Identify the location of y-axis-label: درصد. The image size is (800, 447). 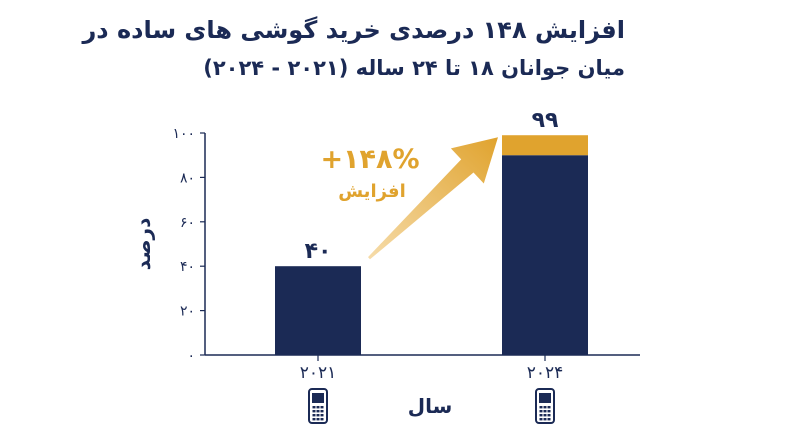
(143, 244).